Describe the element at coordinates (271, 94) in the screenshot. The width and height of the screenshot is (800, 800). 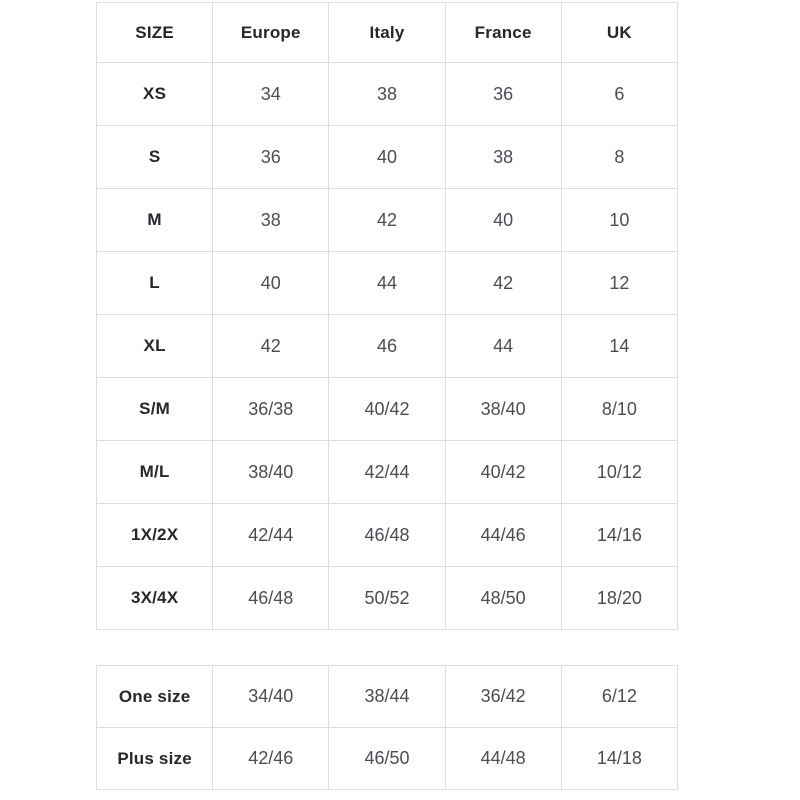
I see `value-cell: 34` at that location.